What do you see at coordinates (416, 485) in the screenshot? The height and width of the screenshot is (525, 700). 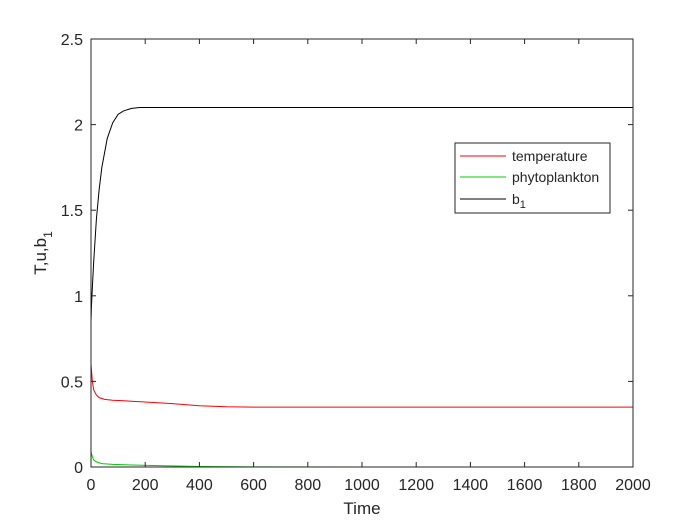 I see `x-tick-label: 1200` at bounding box center [416, 485].